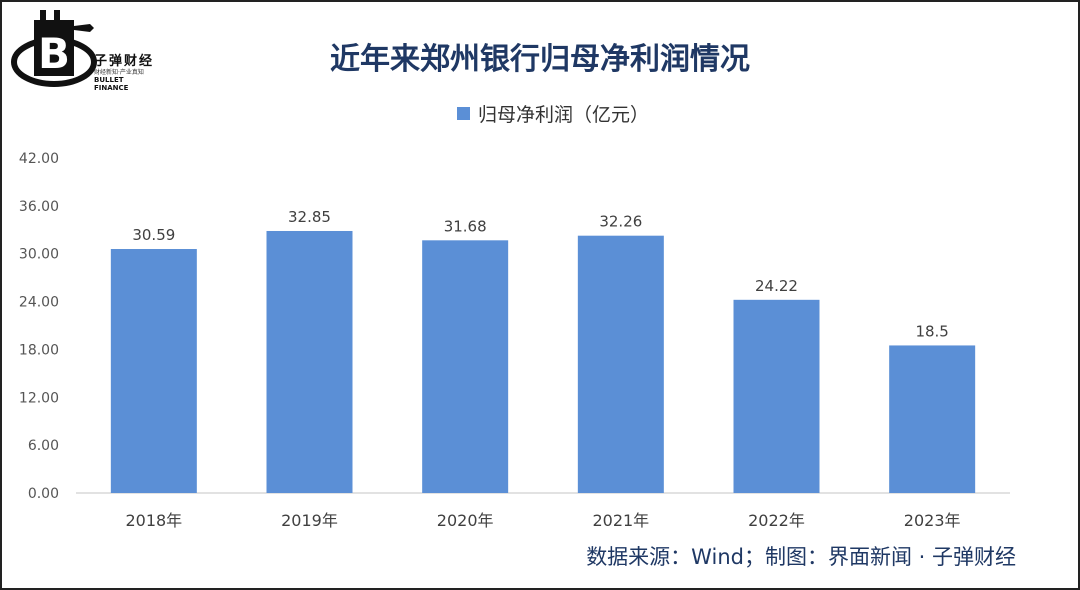  I want to click on x-tick-label: 2020年, so click(465, 520).